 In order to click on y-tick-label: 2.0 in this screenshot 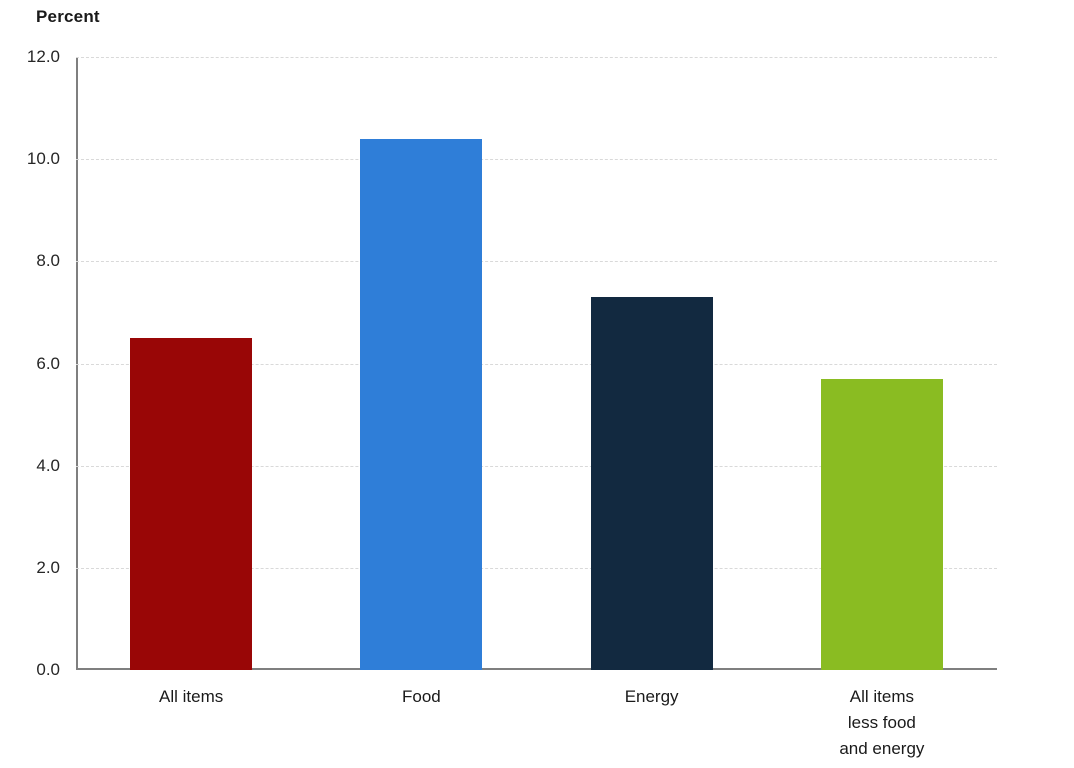, I will do `click(48, 567)`.